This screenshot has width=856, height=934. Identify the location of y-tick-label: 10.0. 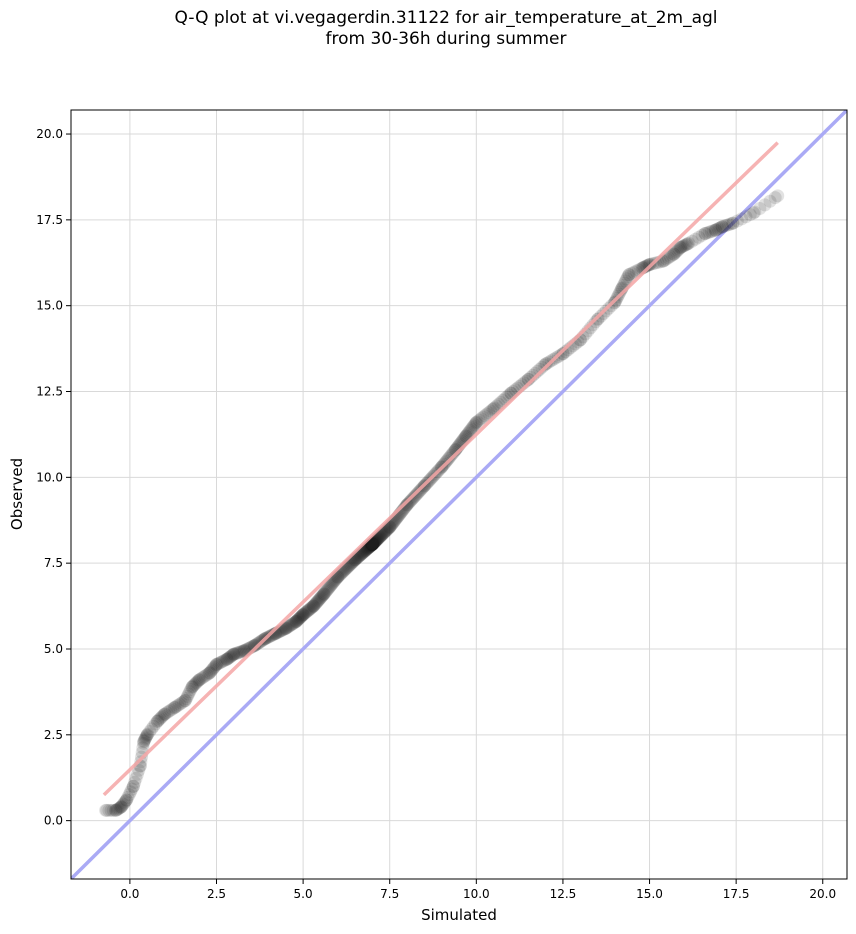
(49, 477).